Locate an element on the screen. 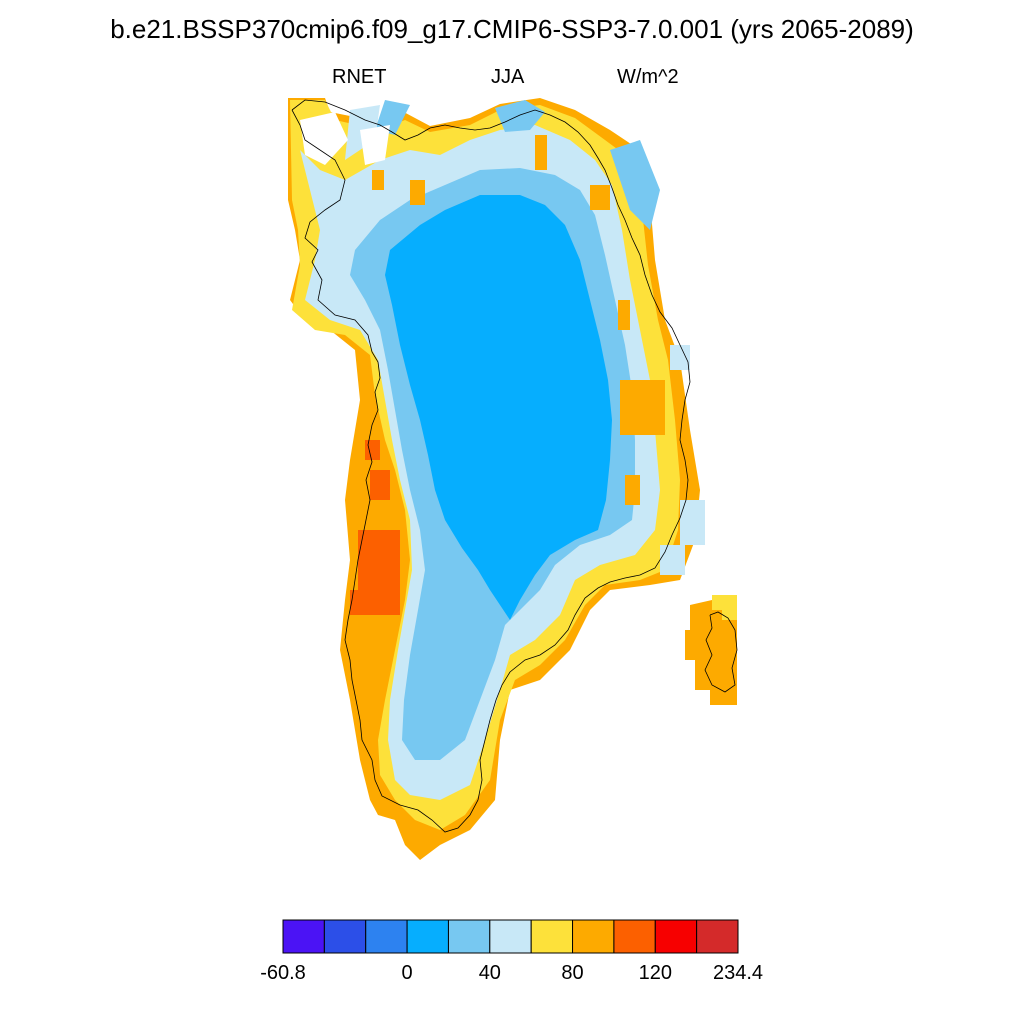  variable-label: RNET is located at coordinates (359, 77).